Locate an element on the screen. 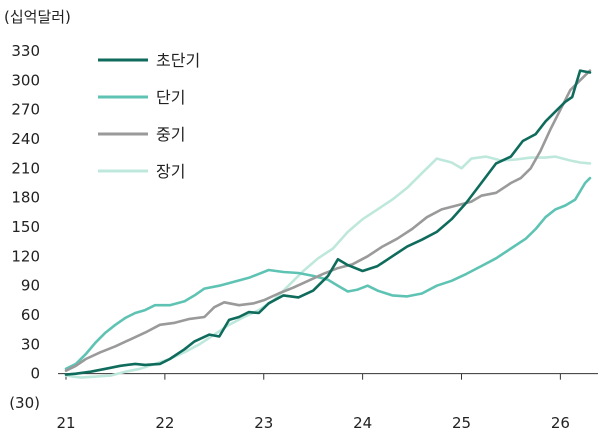 The image size is (603, 435). x-axis-ticks: 21 22 23 24 25 26 is located at coordinates (313, 402).